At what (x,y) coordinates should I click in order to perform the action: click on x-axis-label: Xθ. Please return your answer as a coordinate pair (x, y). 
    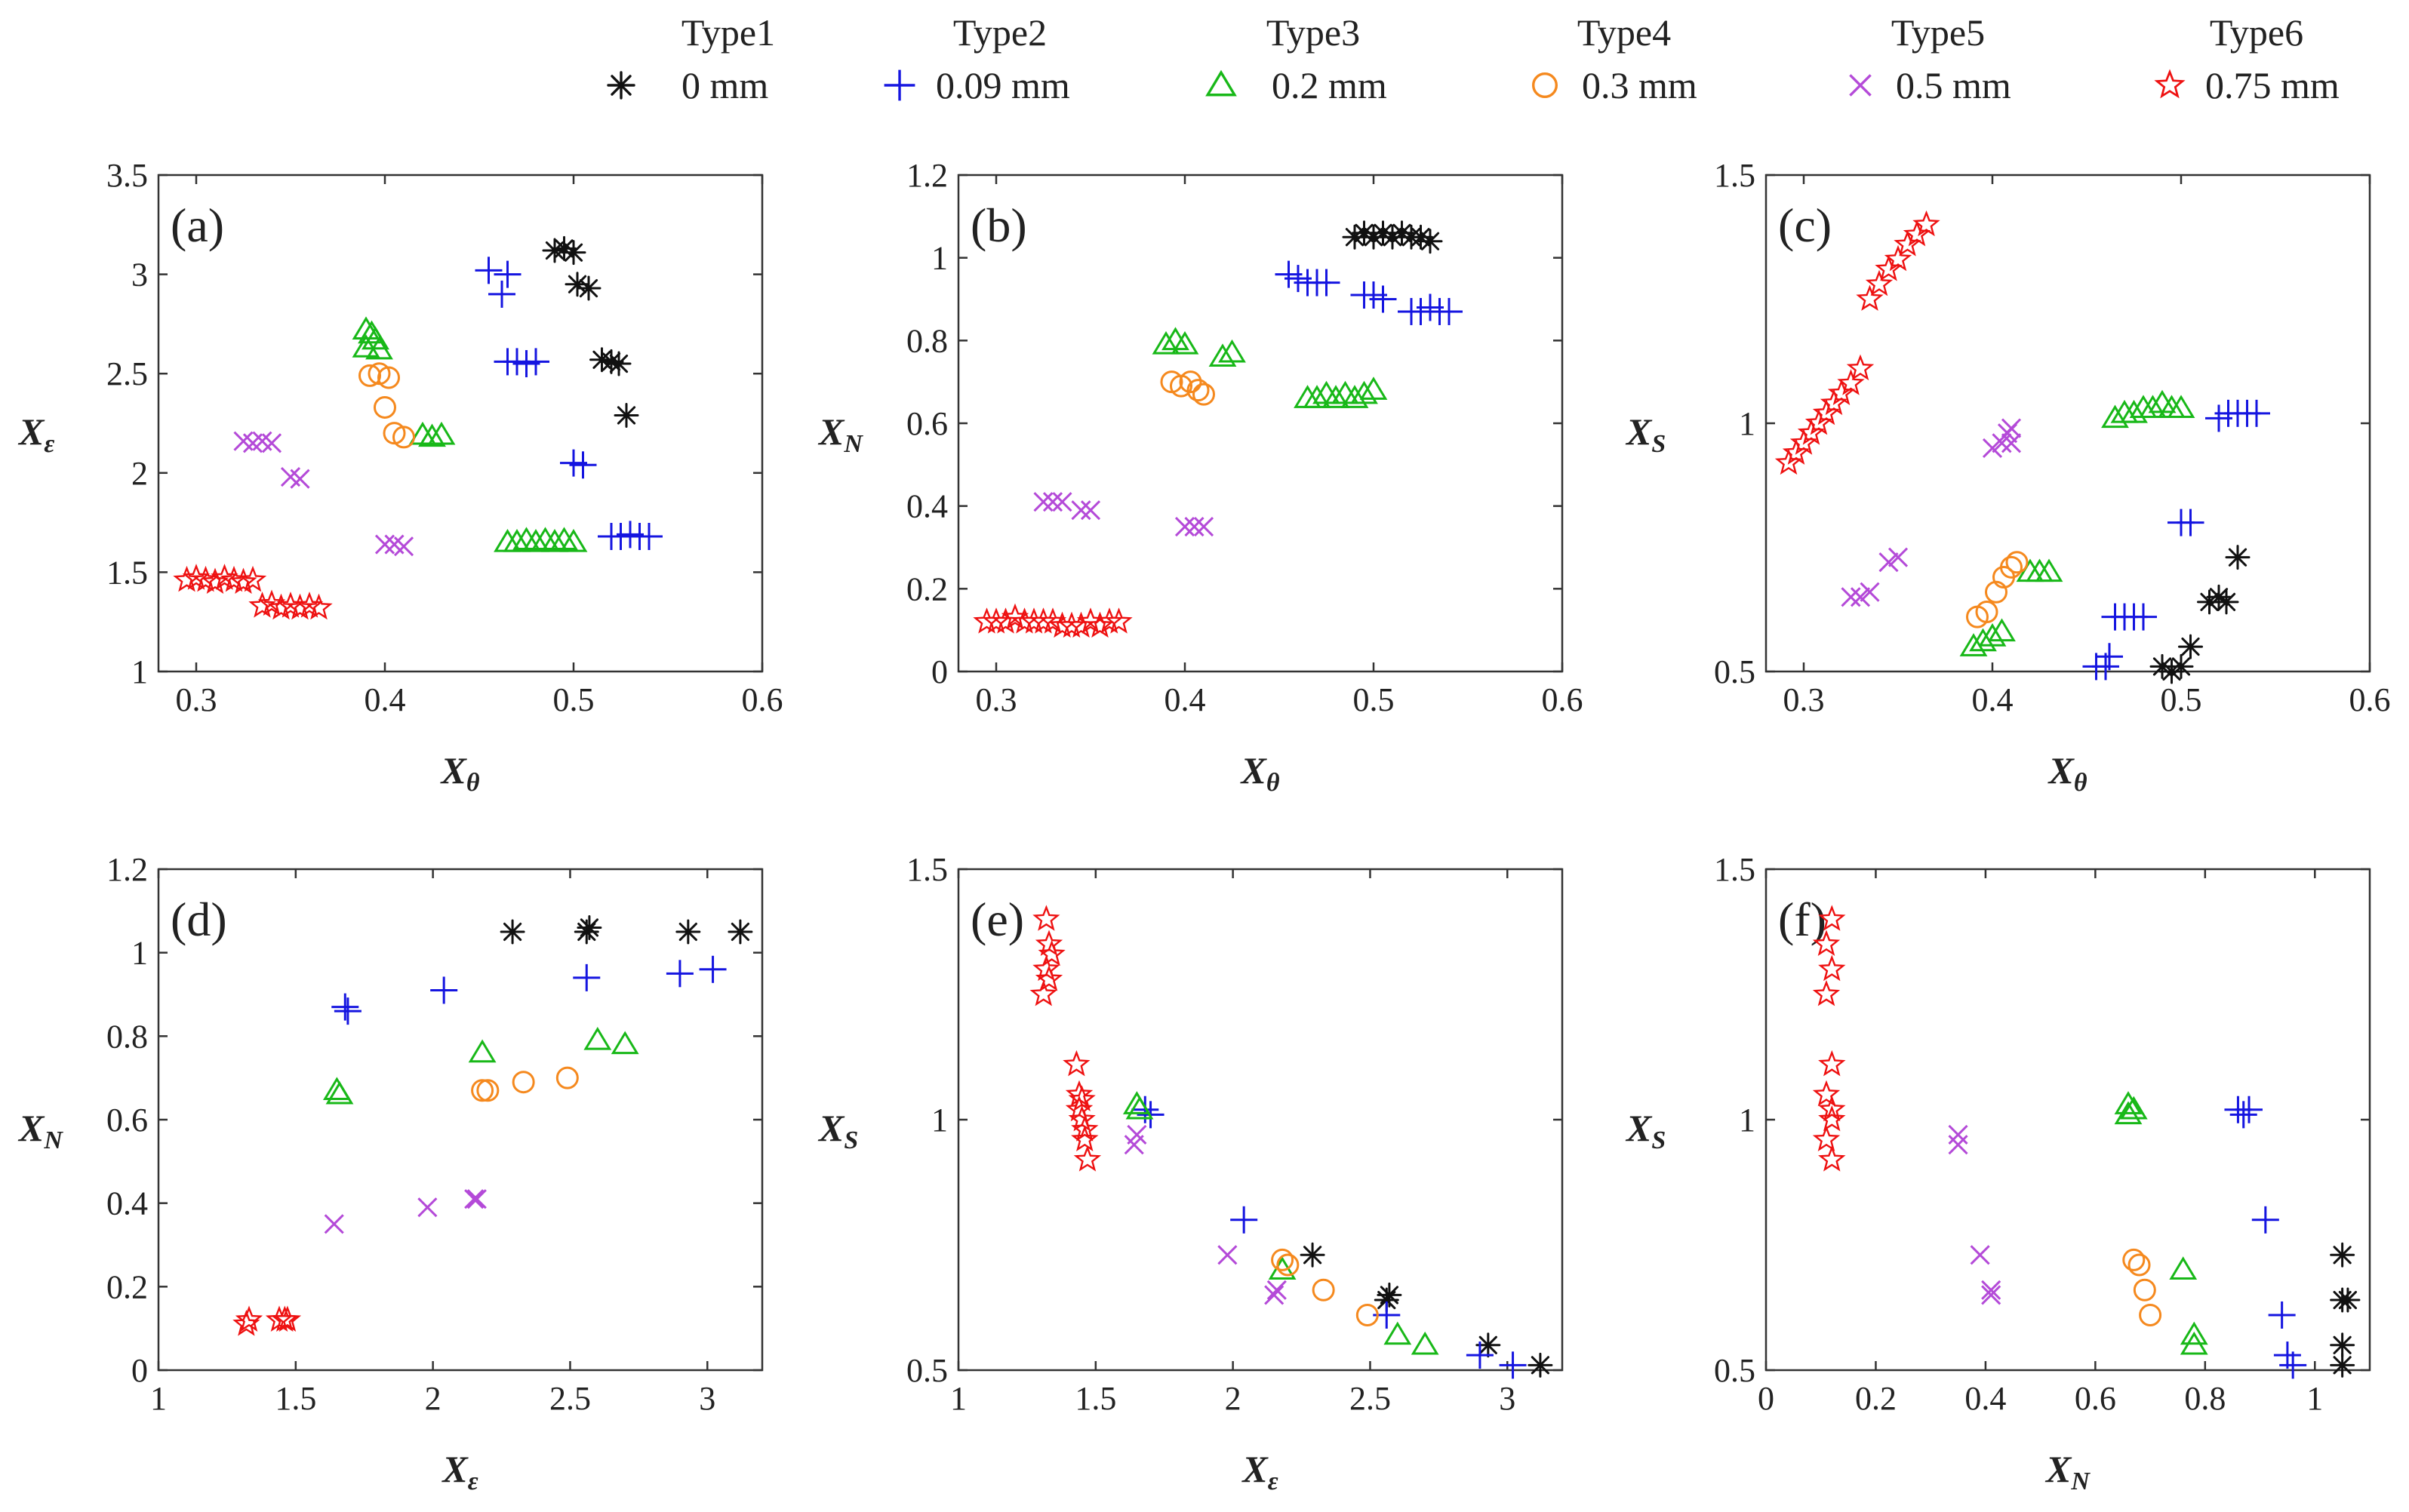
    Looking at the image, I should click on (1259, 773).